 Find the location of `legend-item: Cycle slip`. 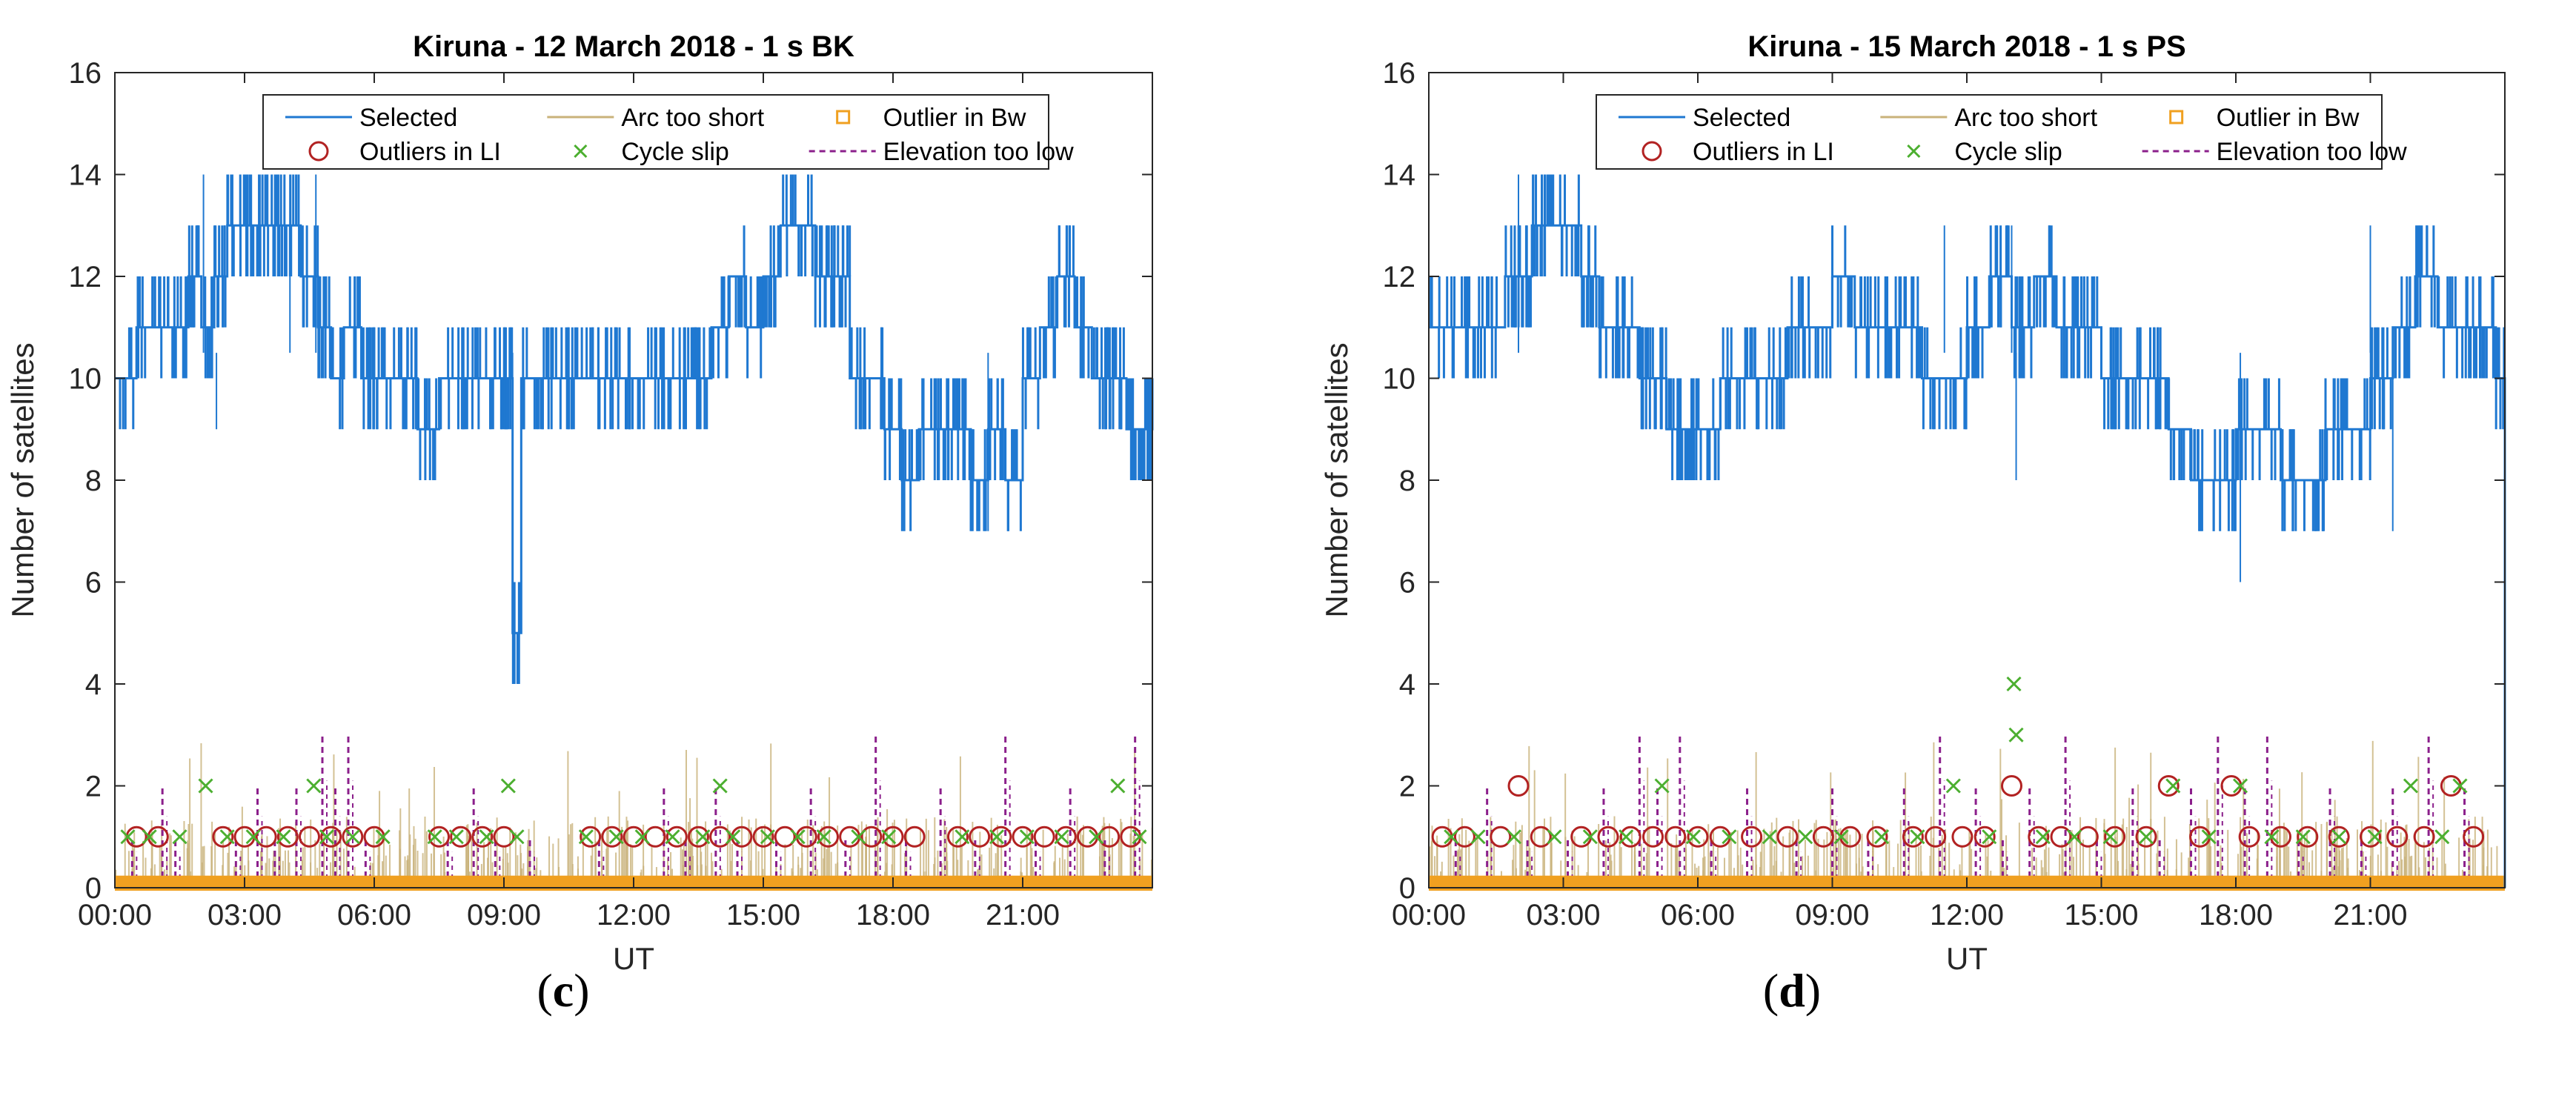

legend-item: Cycle slip is located at coordinates (1985, 152).